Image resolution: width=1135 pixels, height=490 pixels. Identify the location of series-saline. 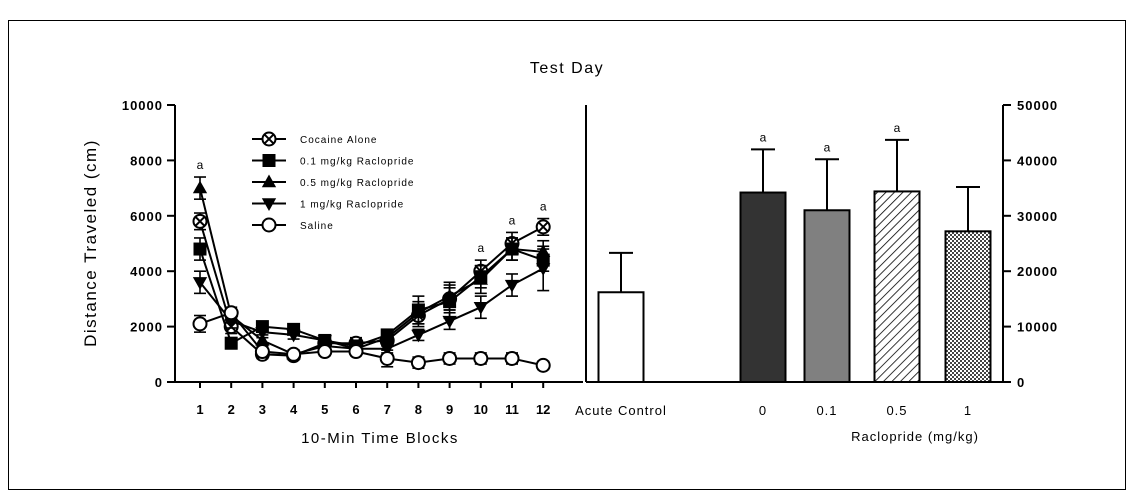
(371, 339).